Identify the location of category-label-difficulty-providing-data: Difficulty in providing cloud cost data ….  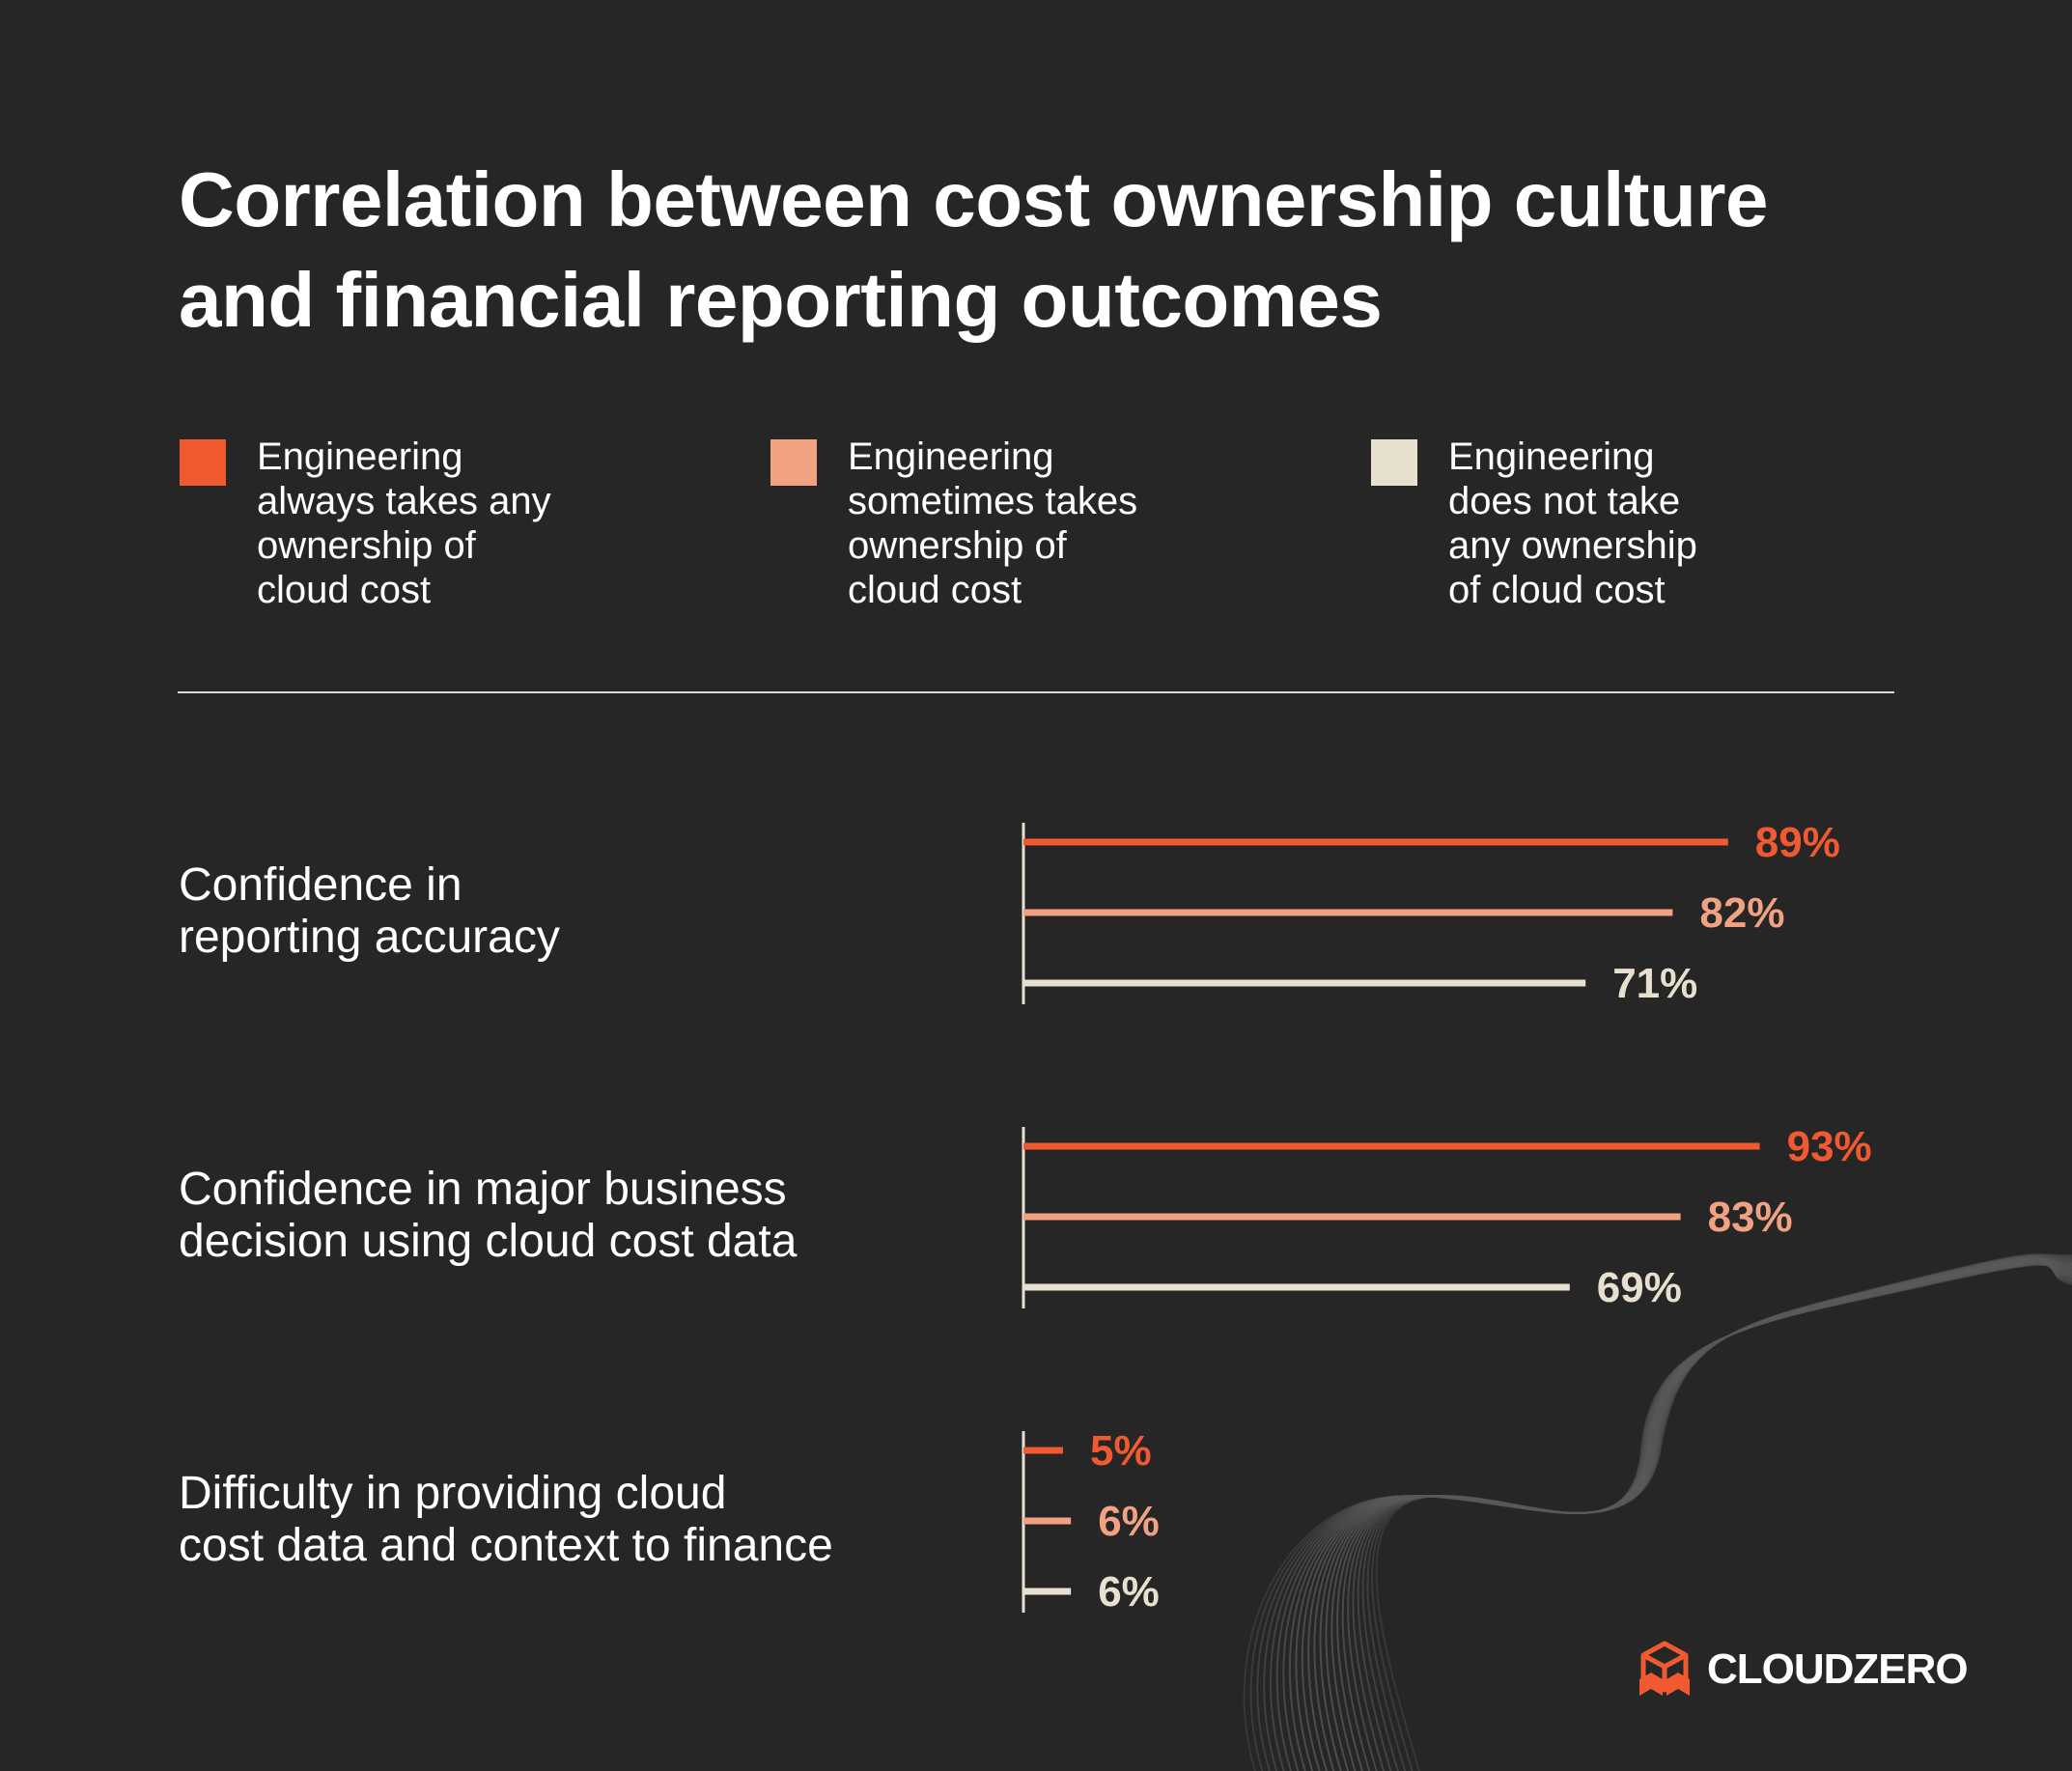
(614, 1520).